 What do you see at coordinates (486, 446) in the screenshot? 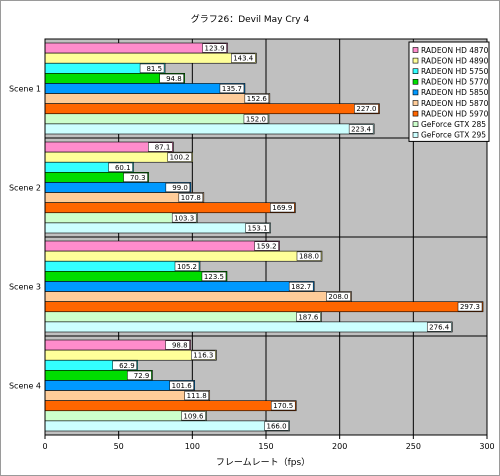
I see `x-tick-label: 300` at bounding box center [486, 446].